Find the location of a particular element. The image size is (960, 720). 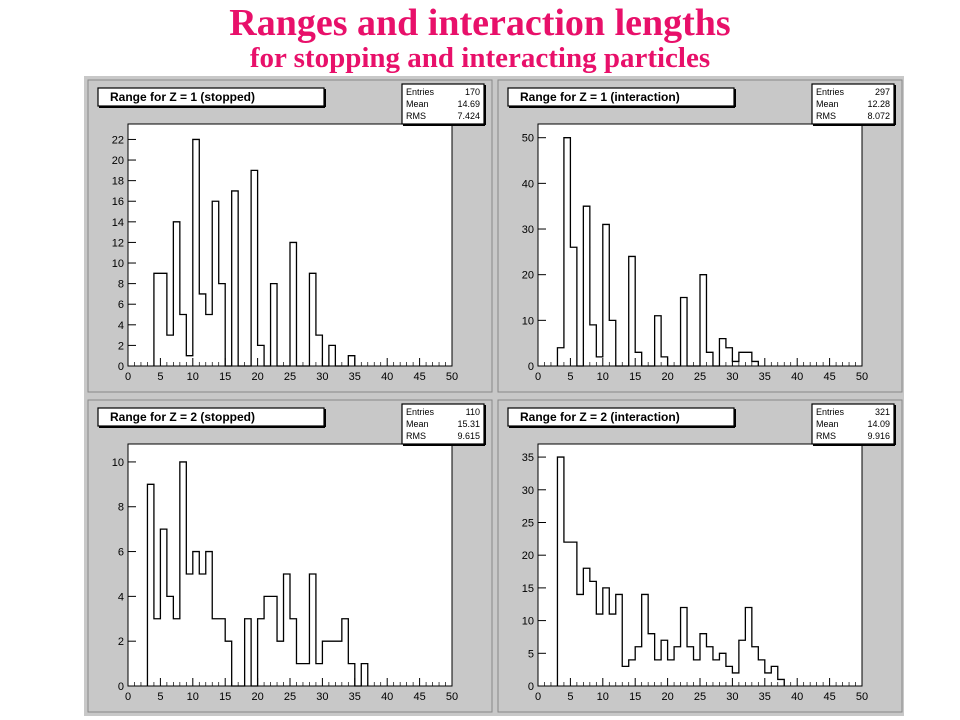

y-tick-label: 20 is located at coordinates (118, 161).